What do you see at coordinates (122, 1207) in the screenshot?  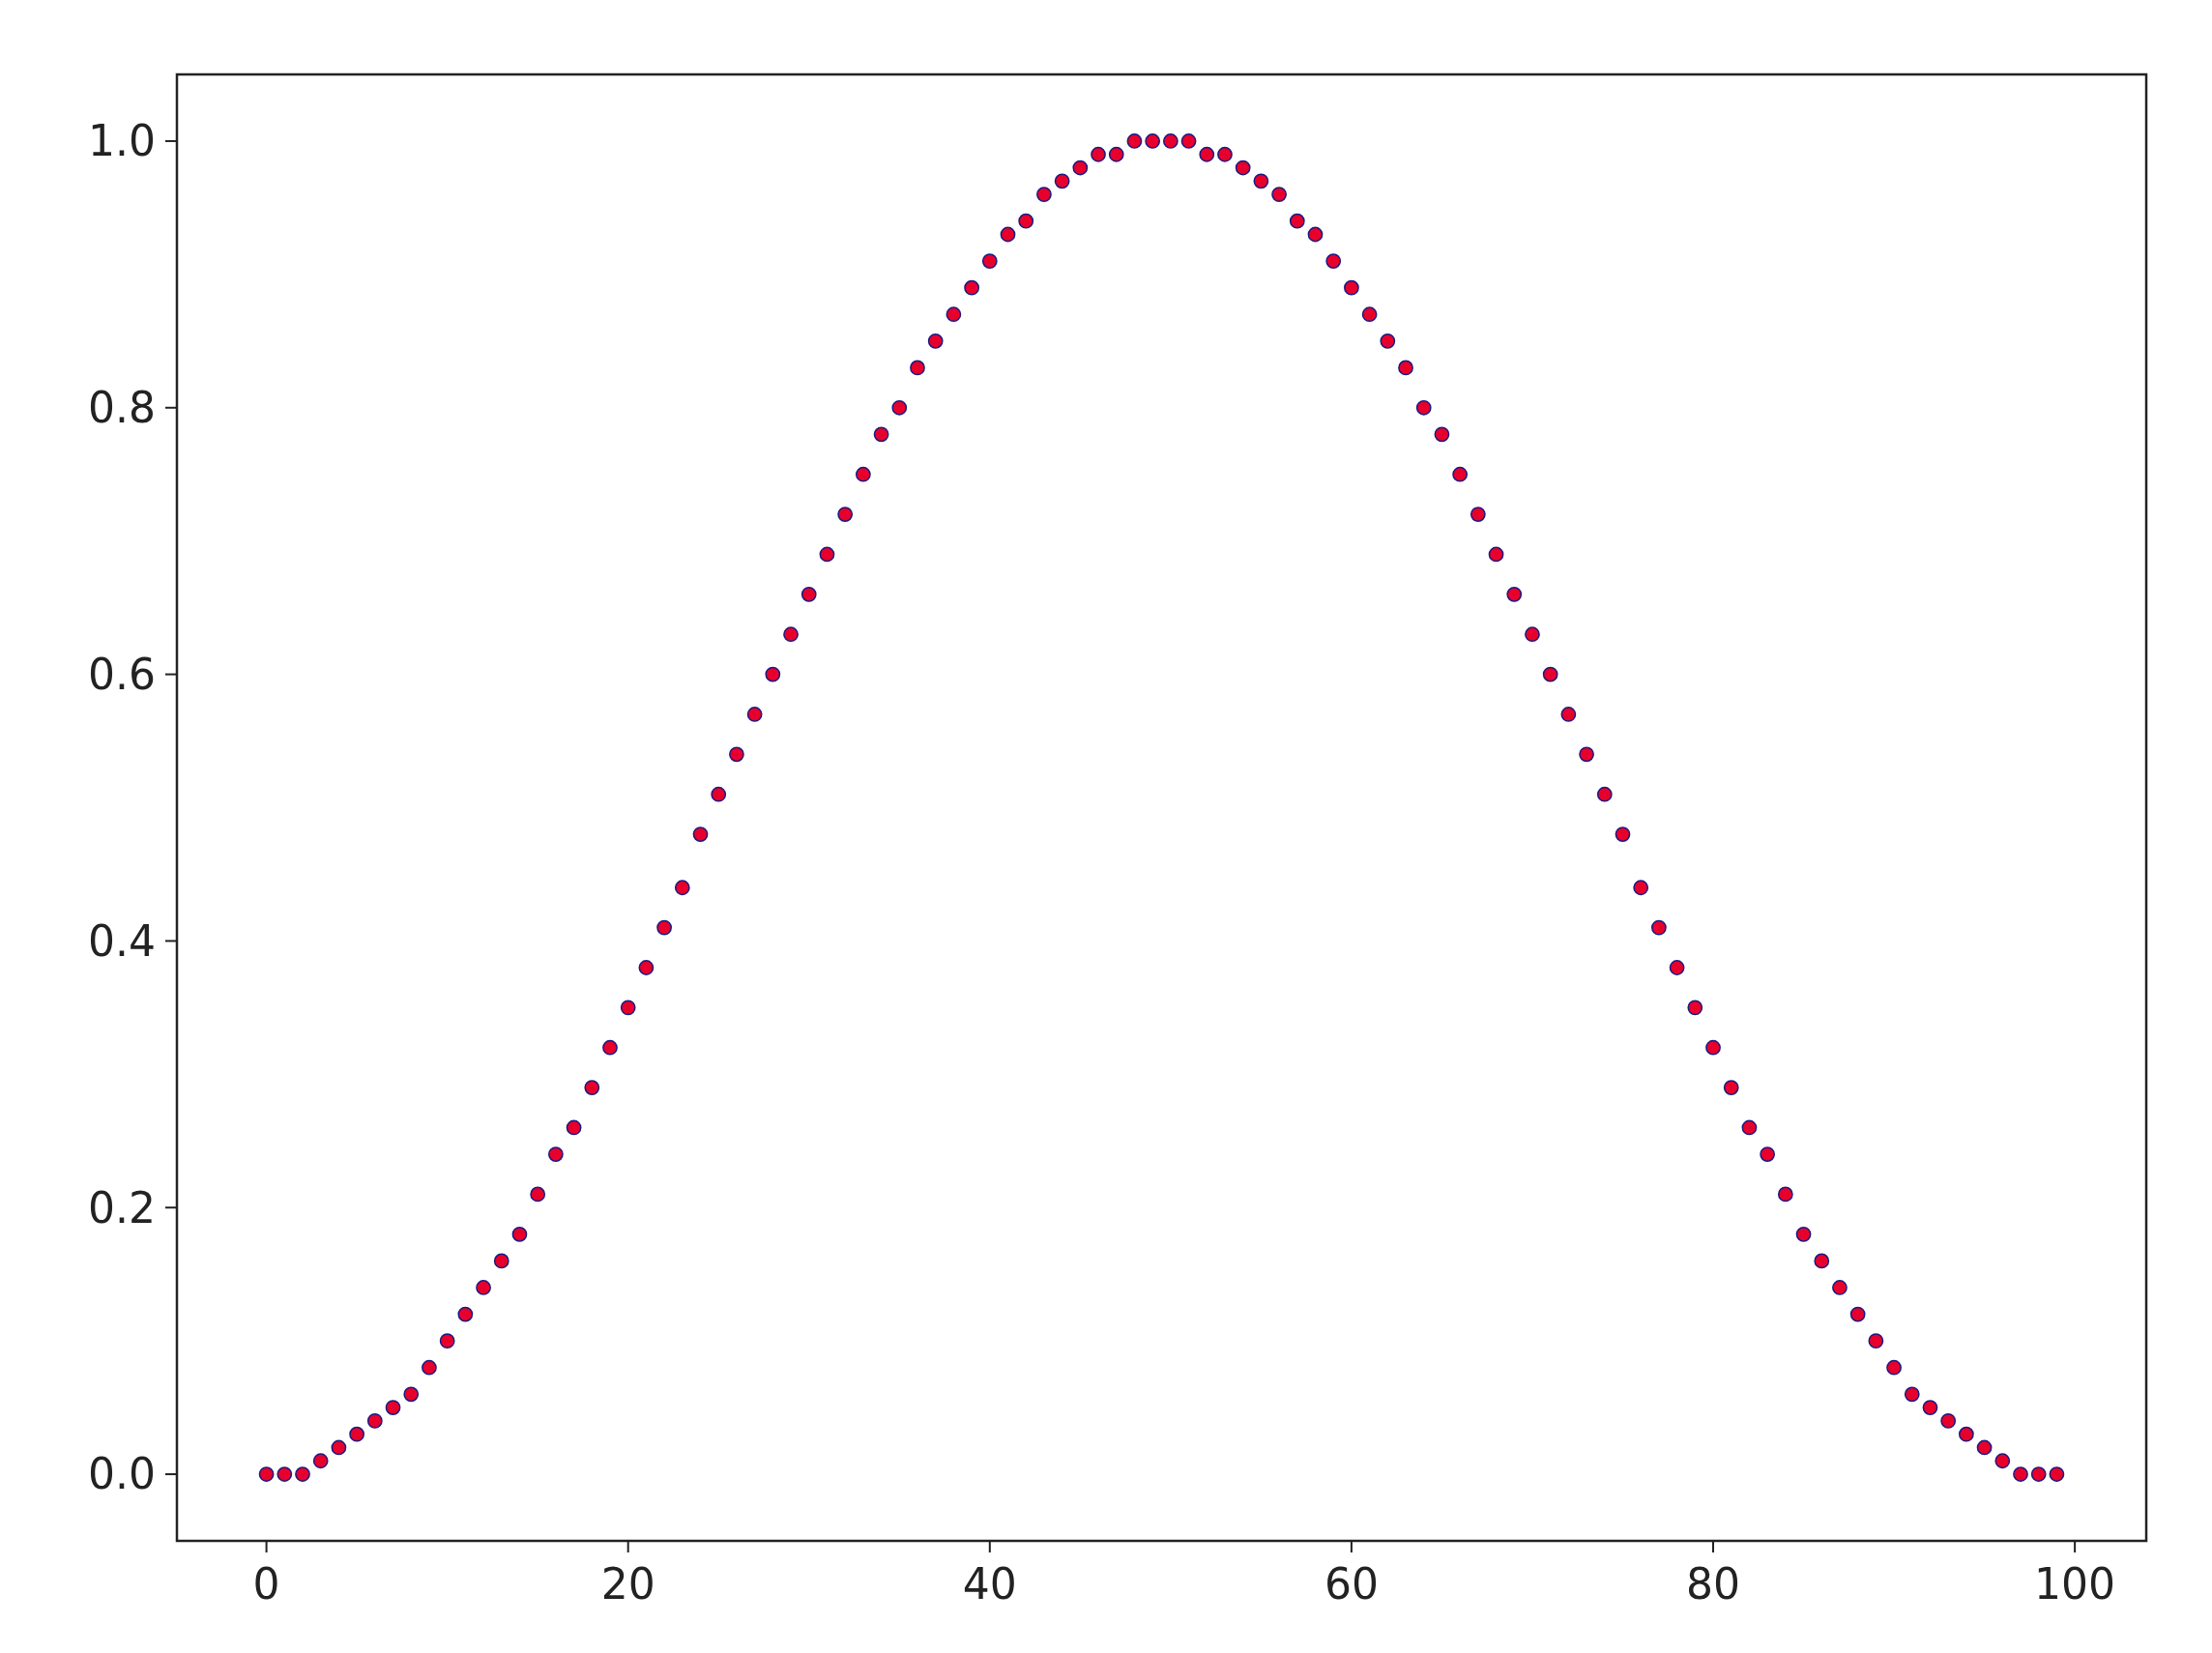 I see `y-tick-label: 0.2` at bounding box center [122, 1207].